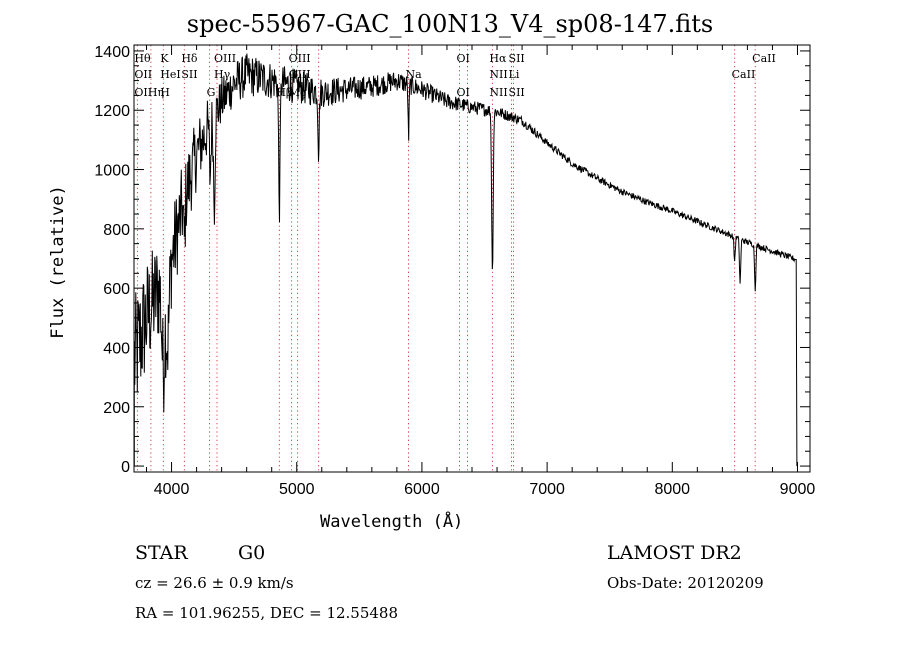 This screenshot has width=900, height=650. What do you see at coordinates (267, 613) in the screenshot?
I see `coordinates: RA = 101.96255, DEC = 12.55488` at bounding box center [267, 613].